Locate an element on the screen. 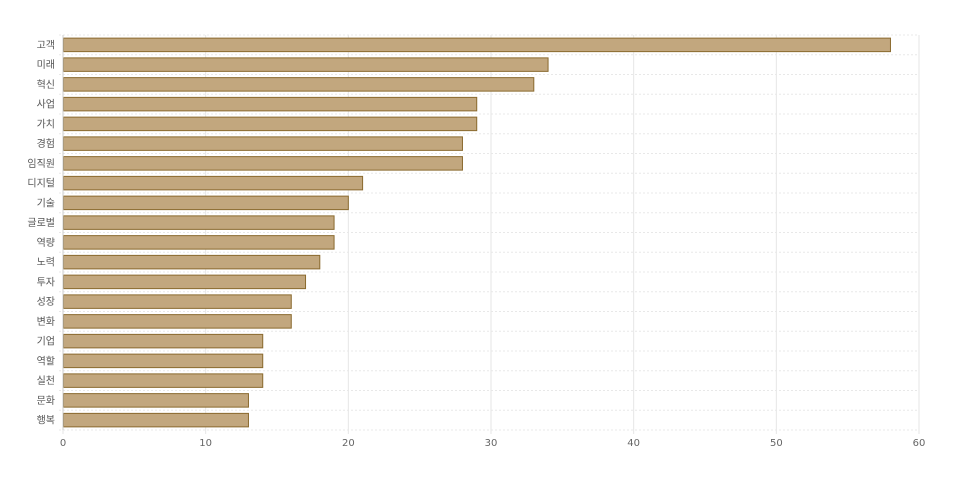 This screenshot has height=495, width=960. y-category-label: 역량 is located at coordinates (46, 243).